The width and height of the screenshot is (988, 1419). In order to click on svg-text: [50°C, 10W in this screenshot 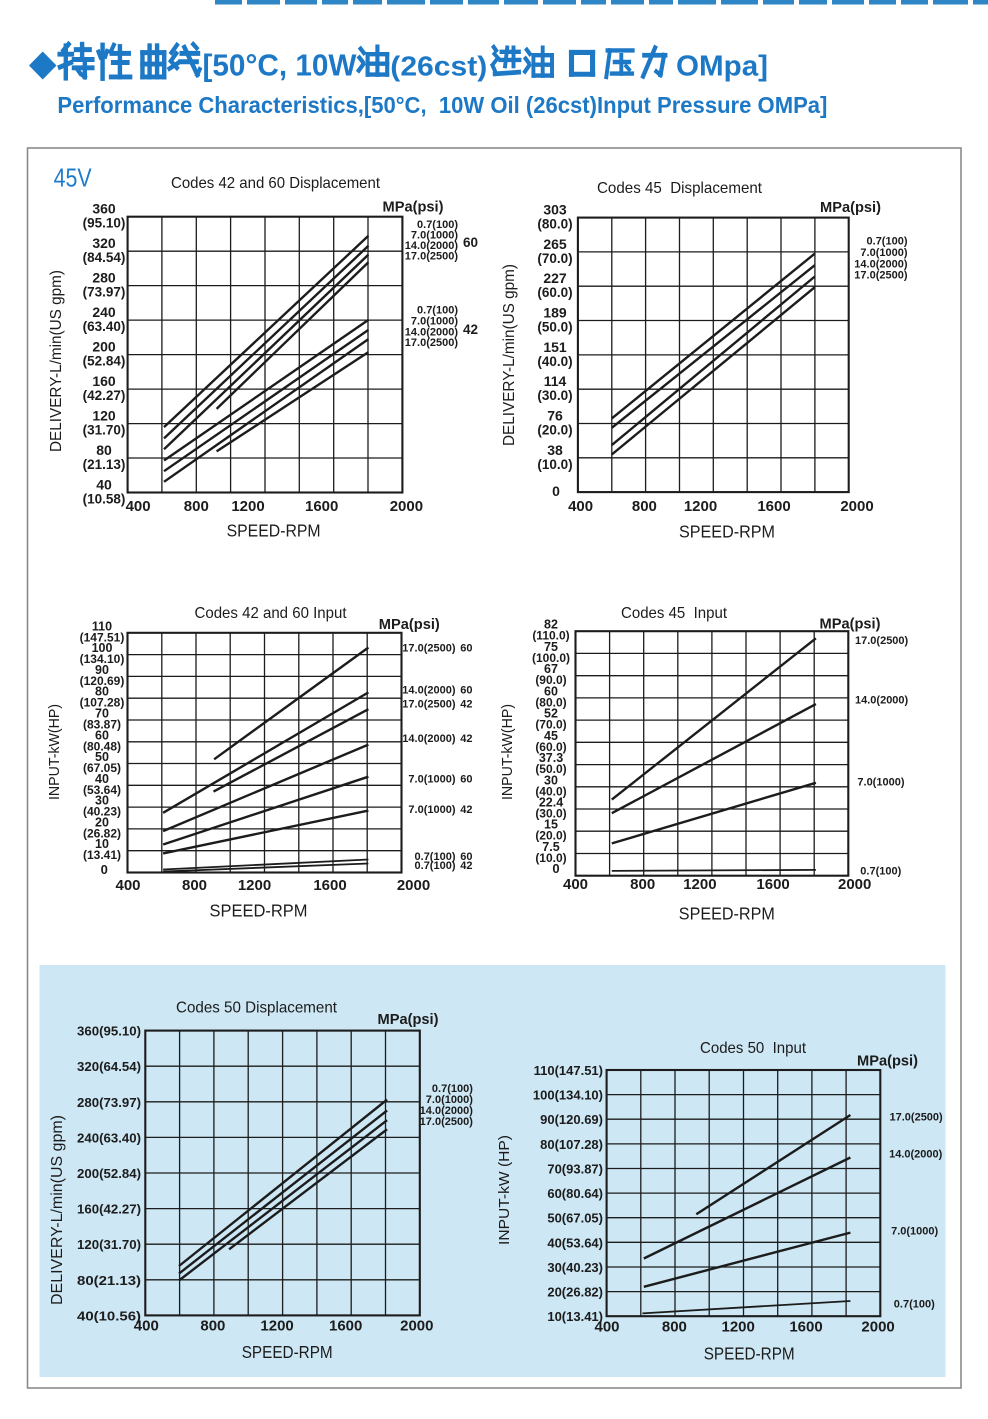, I will do `click(280, 65)`.